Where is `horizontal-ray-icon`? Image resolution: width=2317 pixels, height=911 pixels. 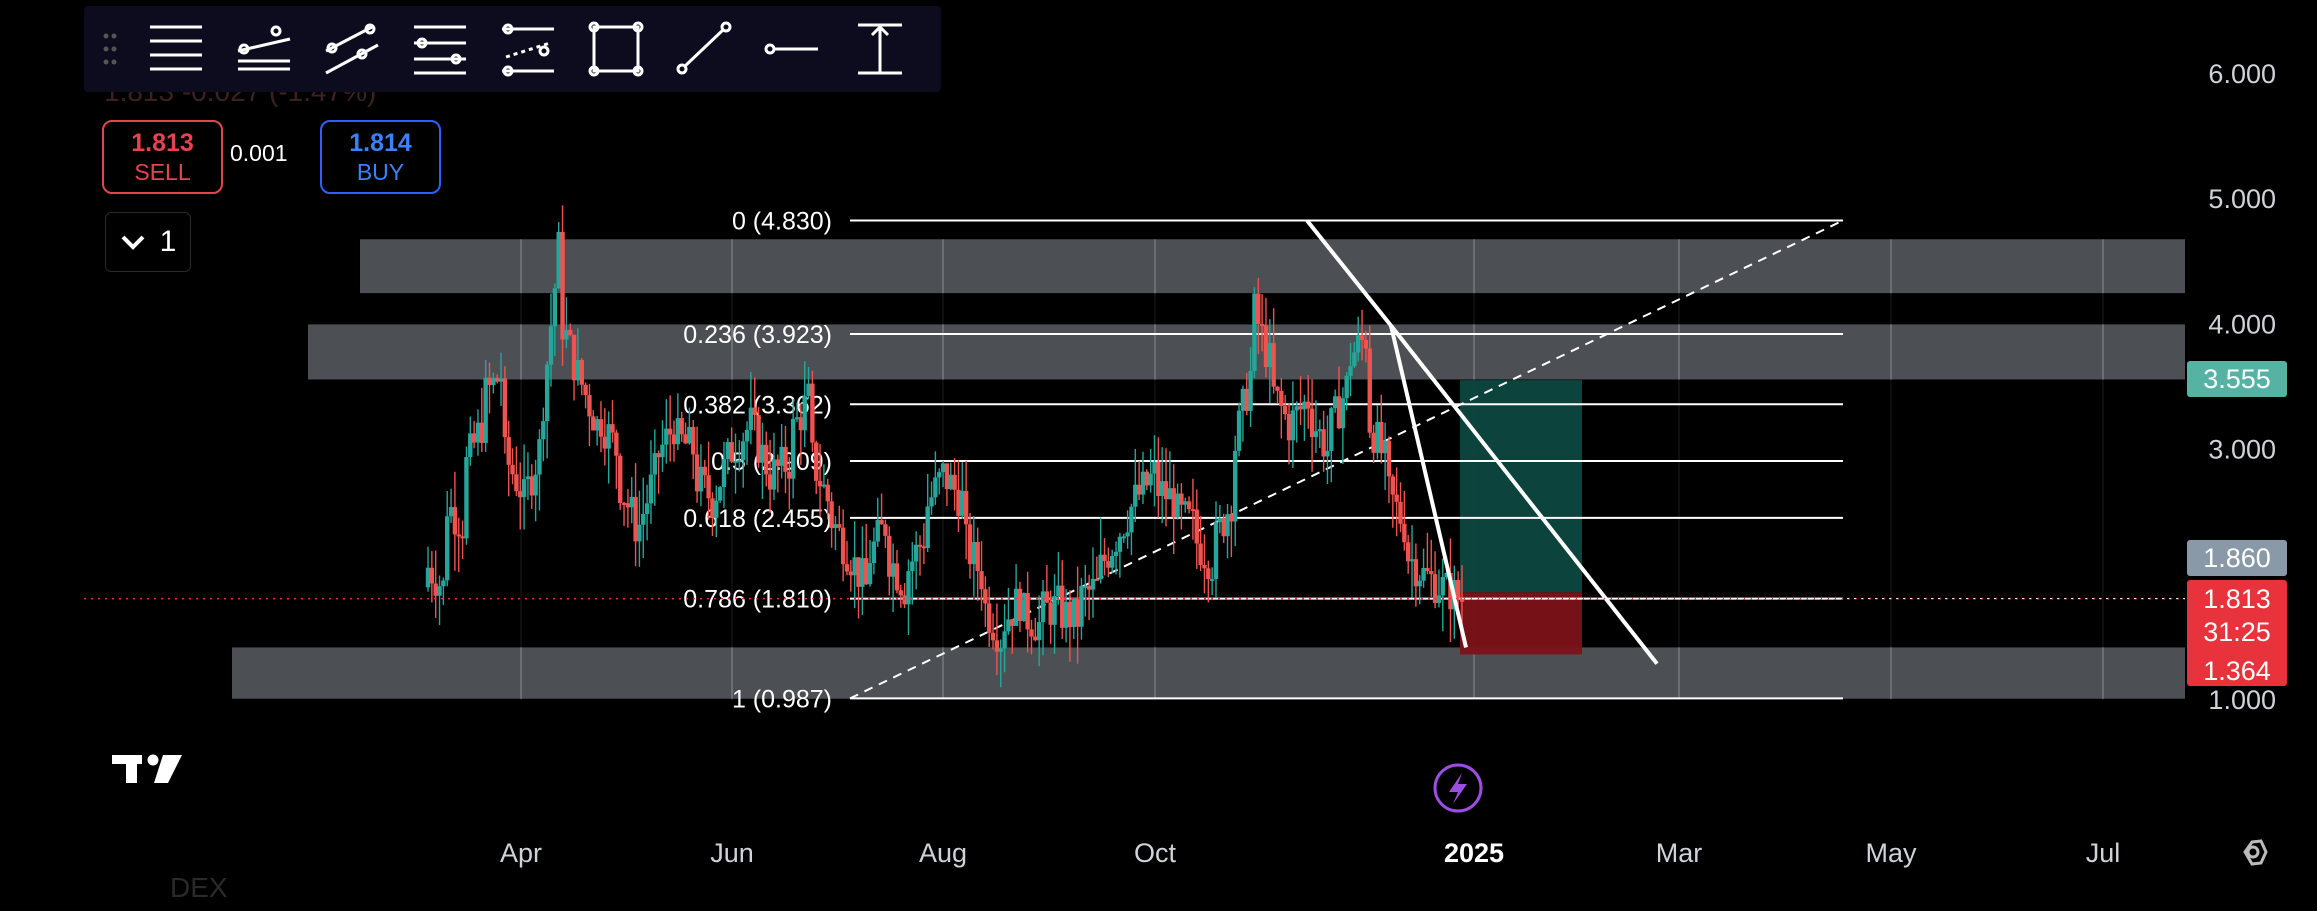
horizontal-ray-icon is located at coordinates (792, 49).